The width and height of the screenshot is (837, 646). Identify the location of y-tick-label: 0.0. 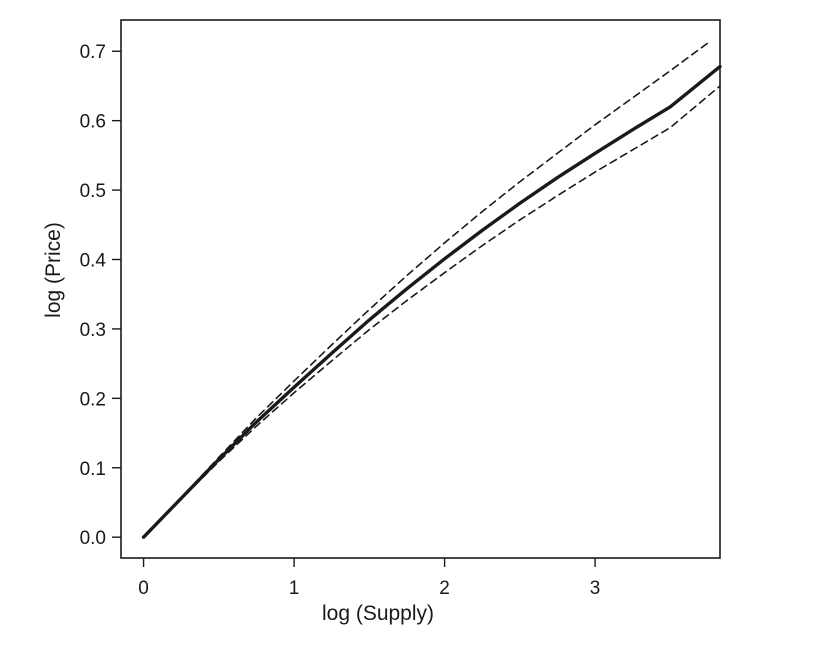
(93, 538).